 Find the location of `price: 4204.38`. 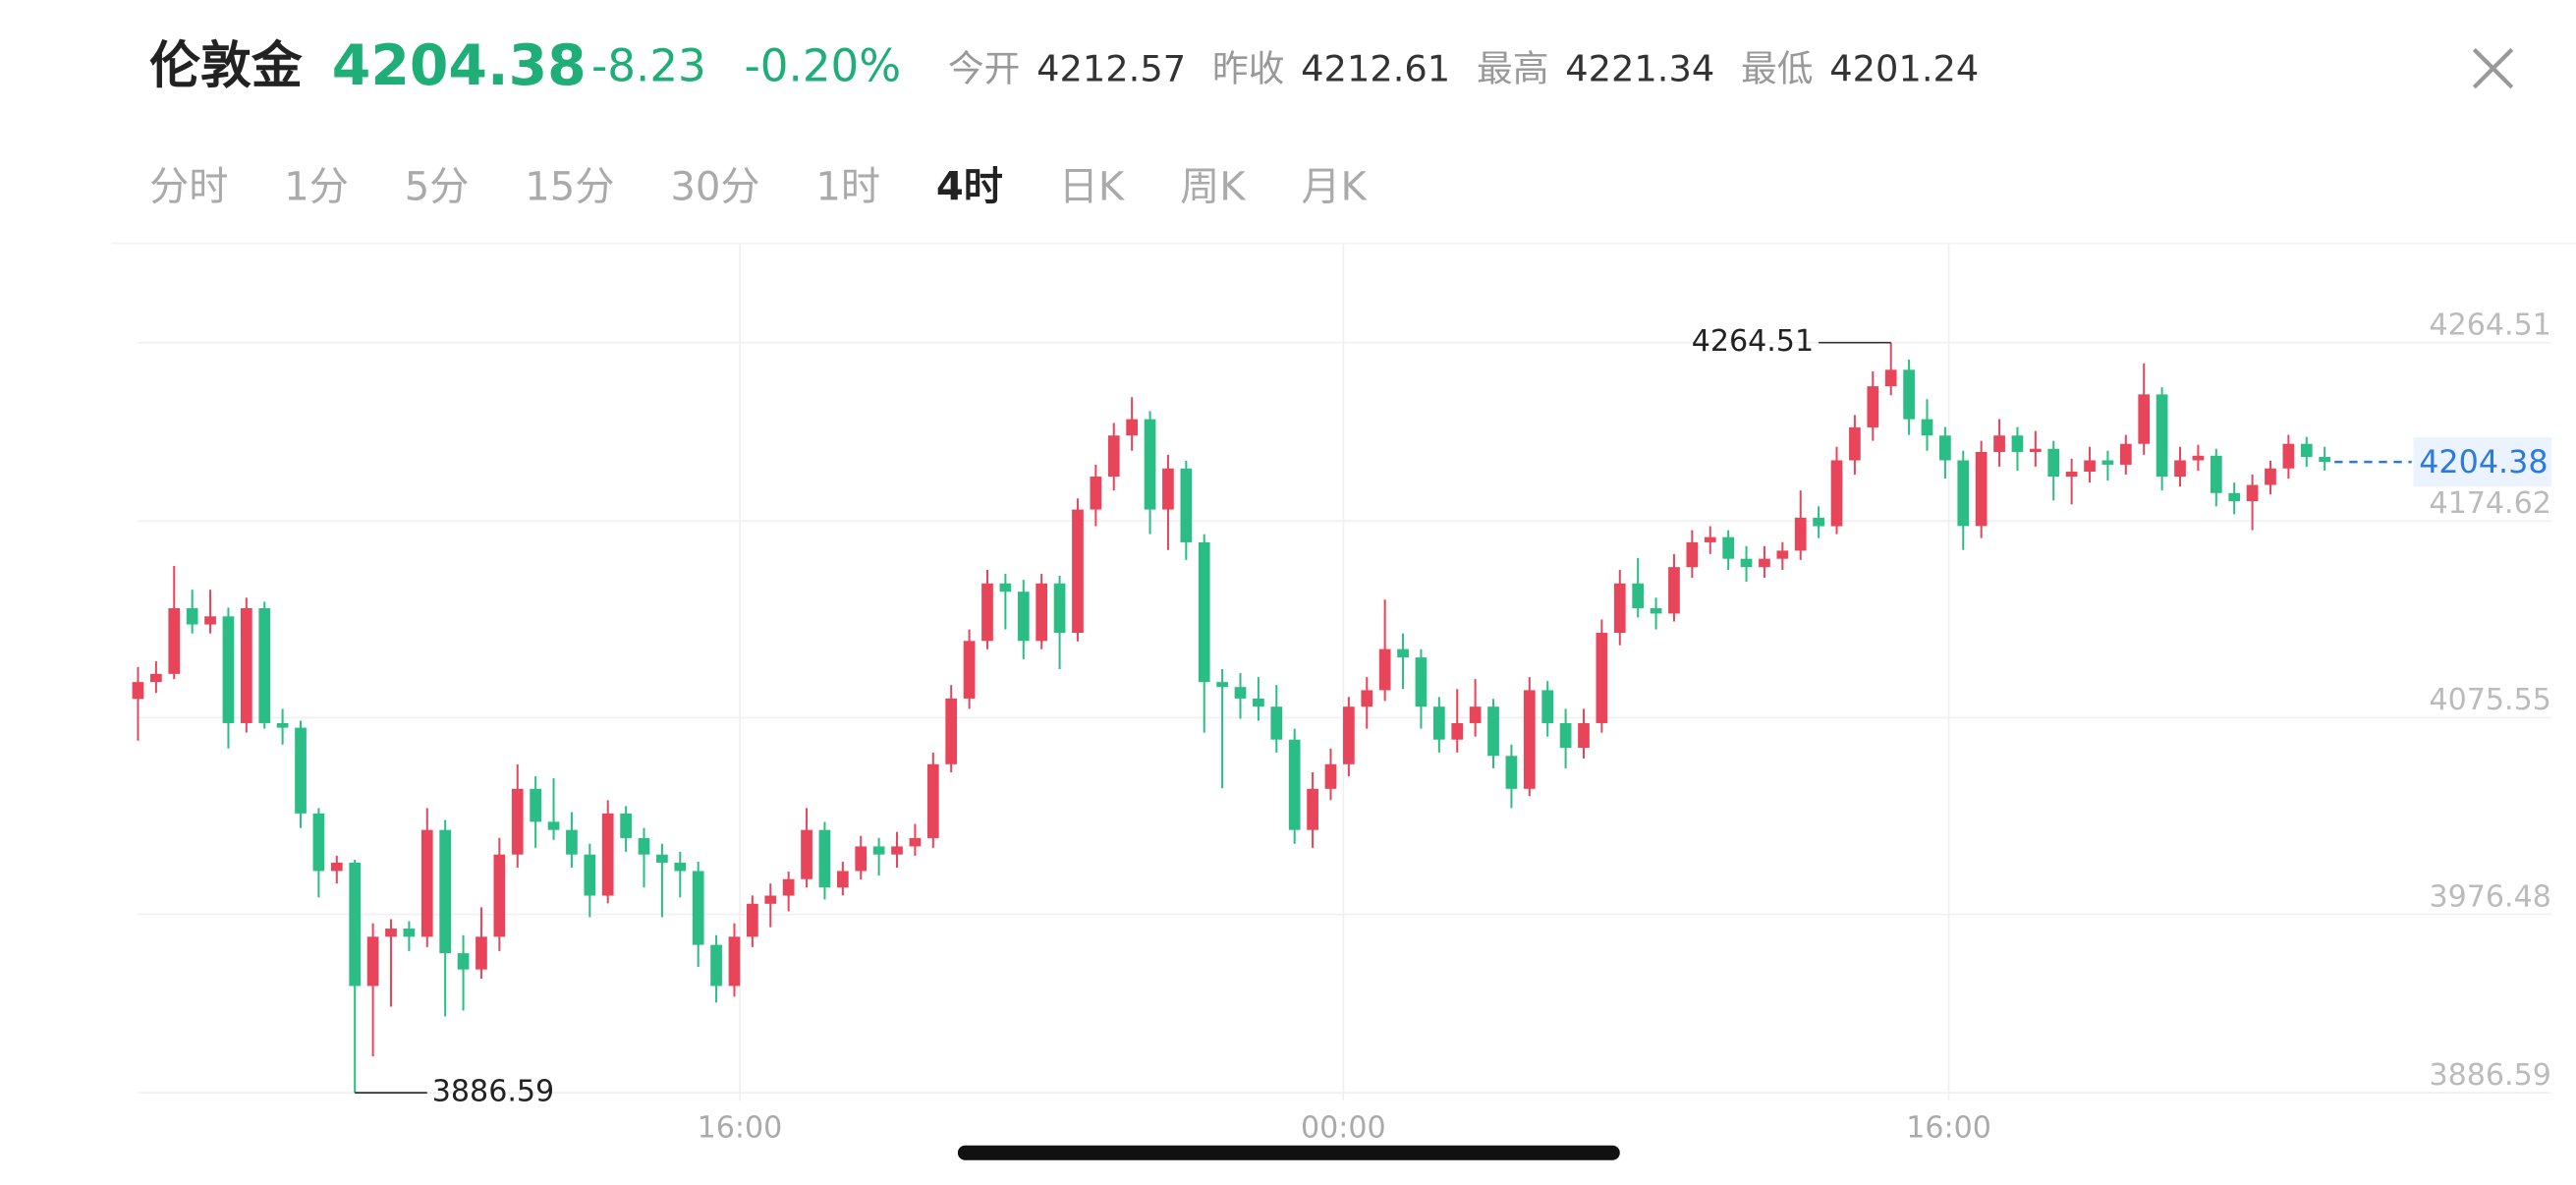

price: 4204.38 is located at coordinates (459, 66).